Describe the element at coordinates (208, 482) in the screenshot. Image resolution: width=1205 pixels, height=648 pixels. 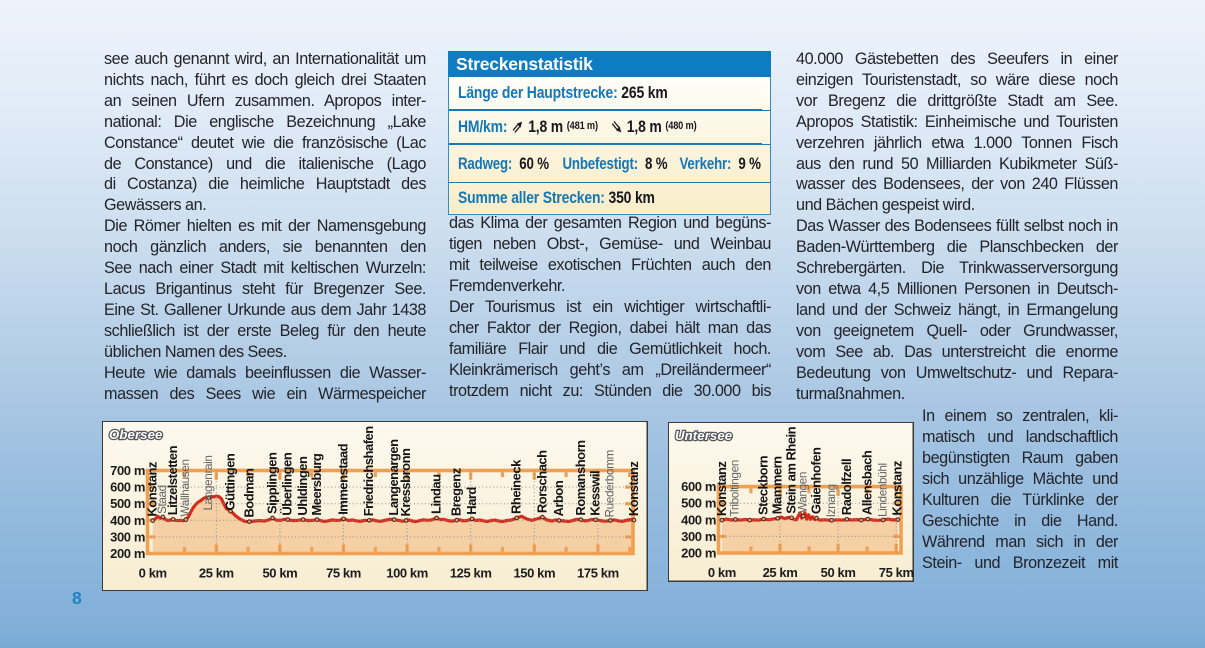
I see `svg-text: Langenrain` at that location.